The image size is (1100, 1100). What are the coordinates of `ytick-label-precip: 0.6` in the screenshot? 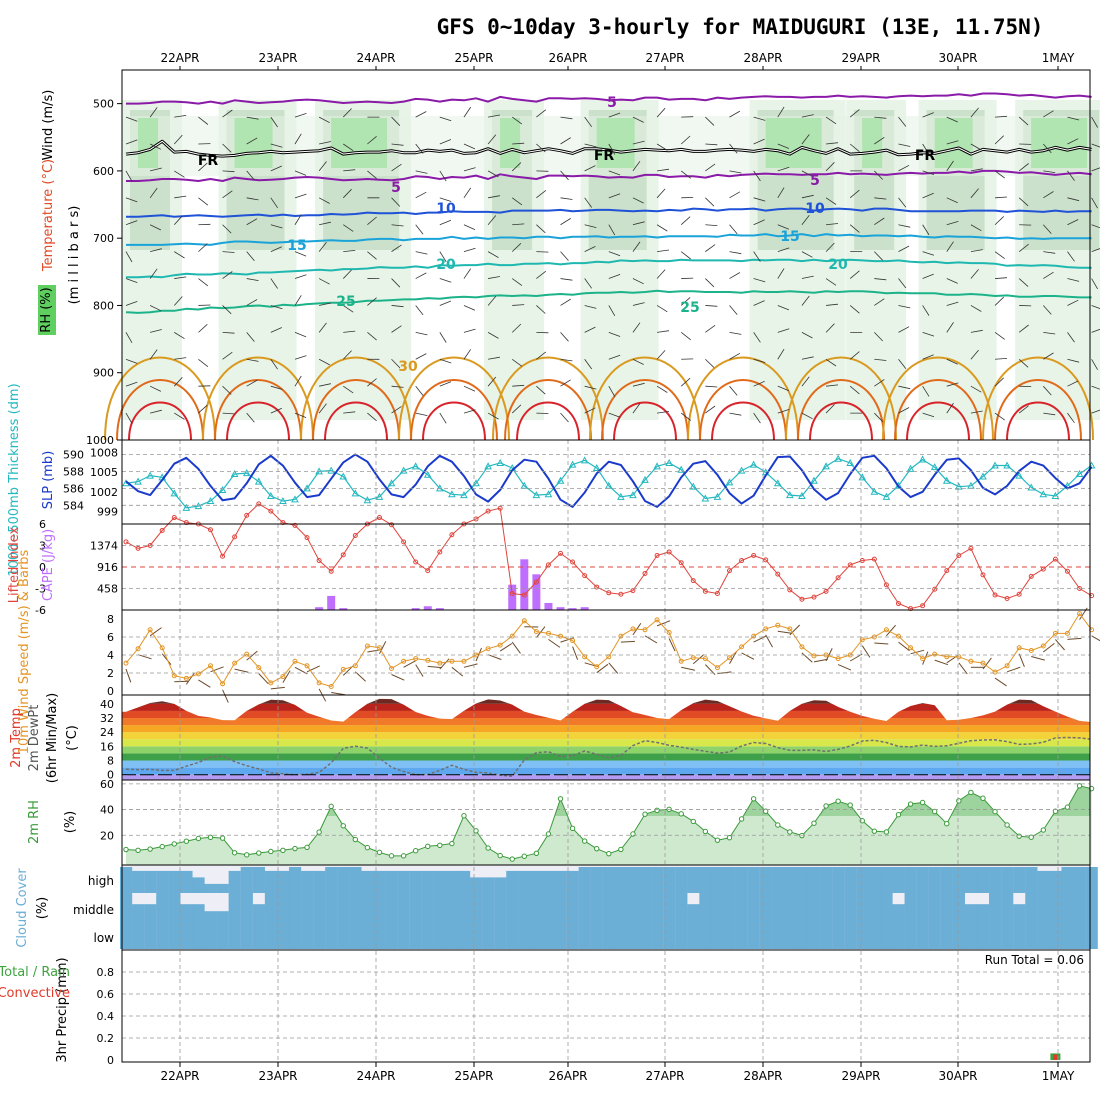 It's located at (106, 994).